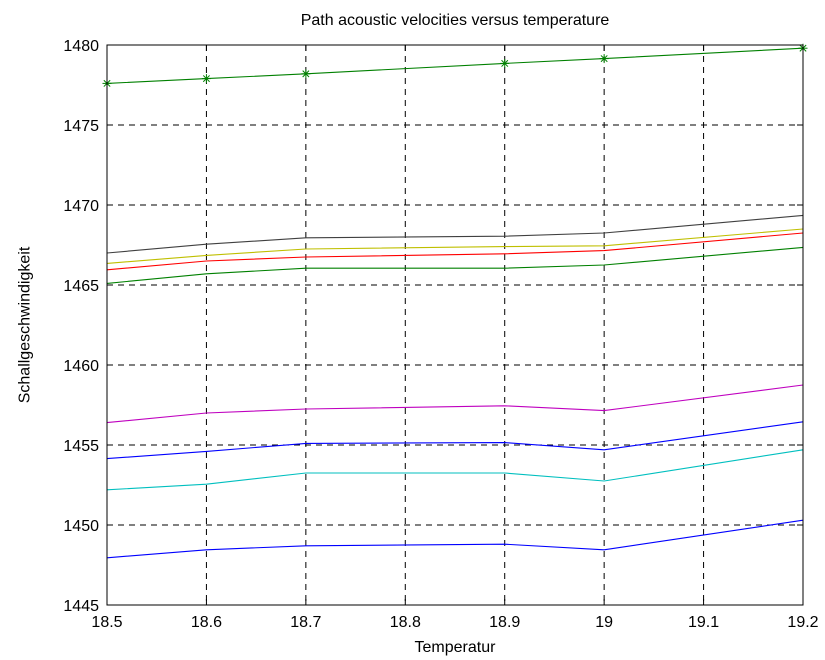 The width and height of the screenshot is (825, 660). What do you see at coordinates (81, 206) in the screenshot?
I see `y-tick-label: 1470` at bounding box center [81, 206].